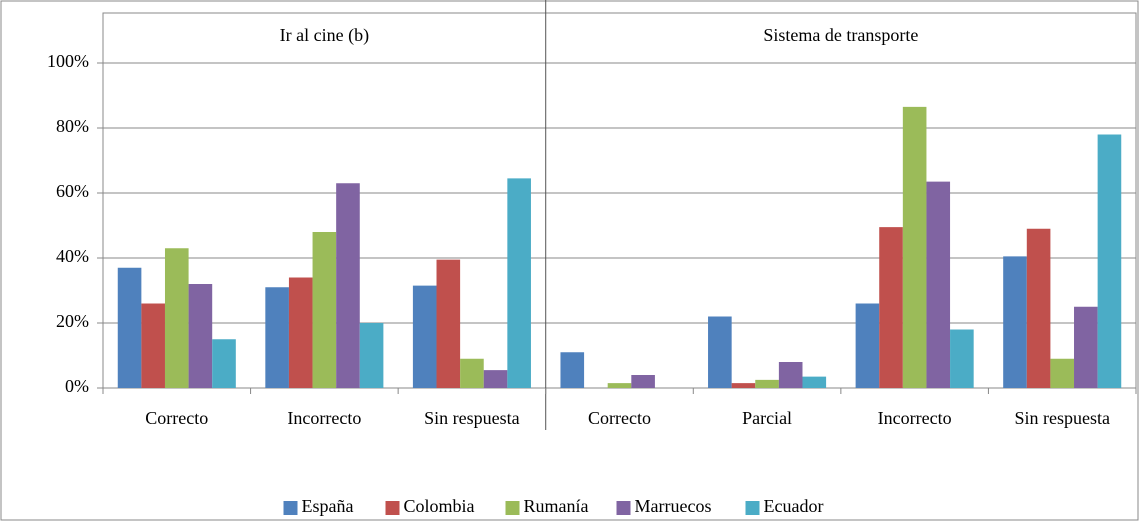  What do you see at coordinates (794, 506) in the screenshot?
I see `legend-label: Ecuador` at bounding box center [794, 506].